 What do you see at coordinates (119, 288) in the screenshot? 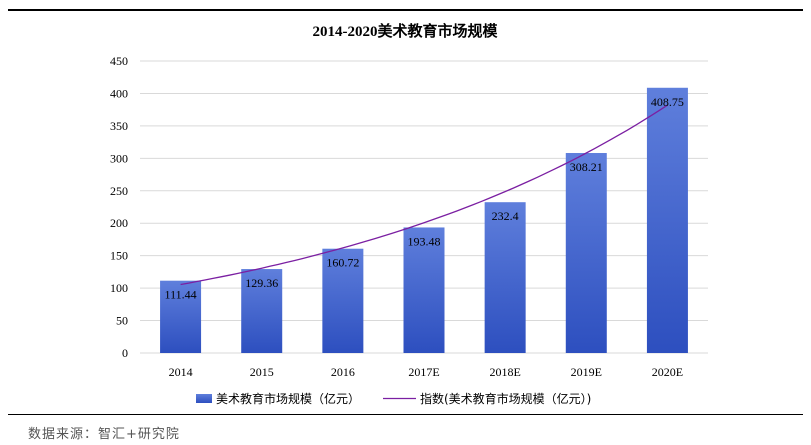
I see `y-tick-label: 100` at bounding box center [119, 288].